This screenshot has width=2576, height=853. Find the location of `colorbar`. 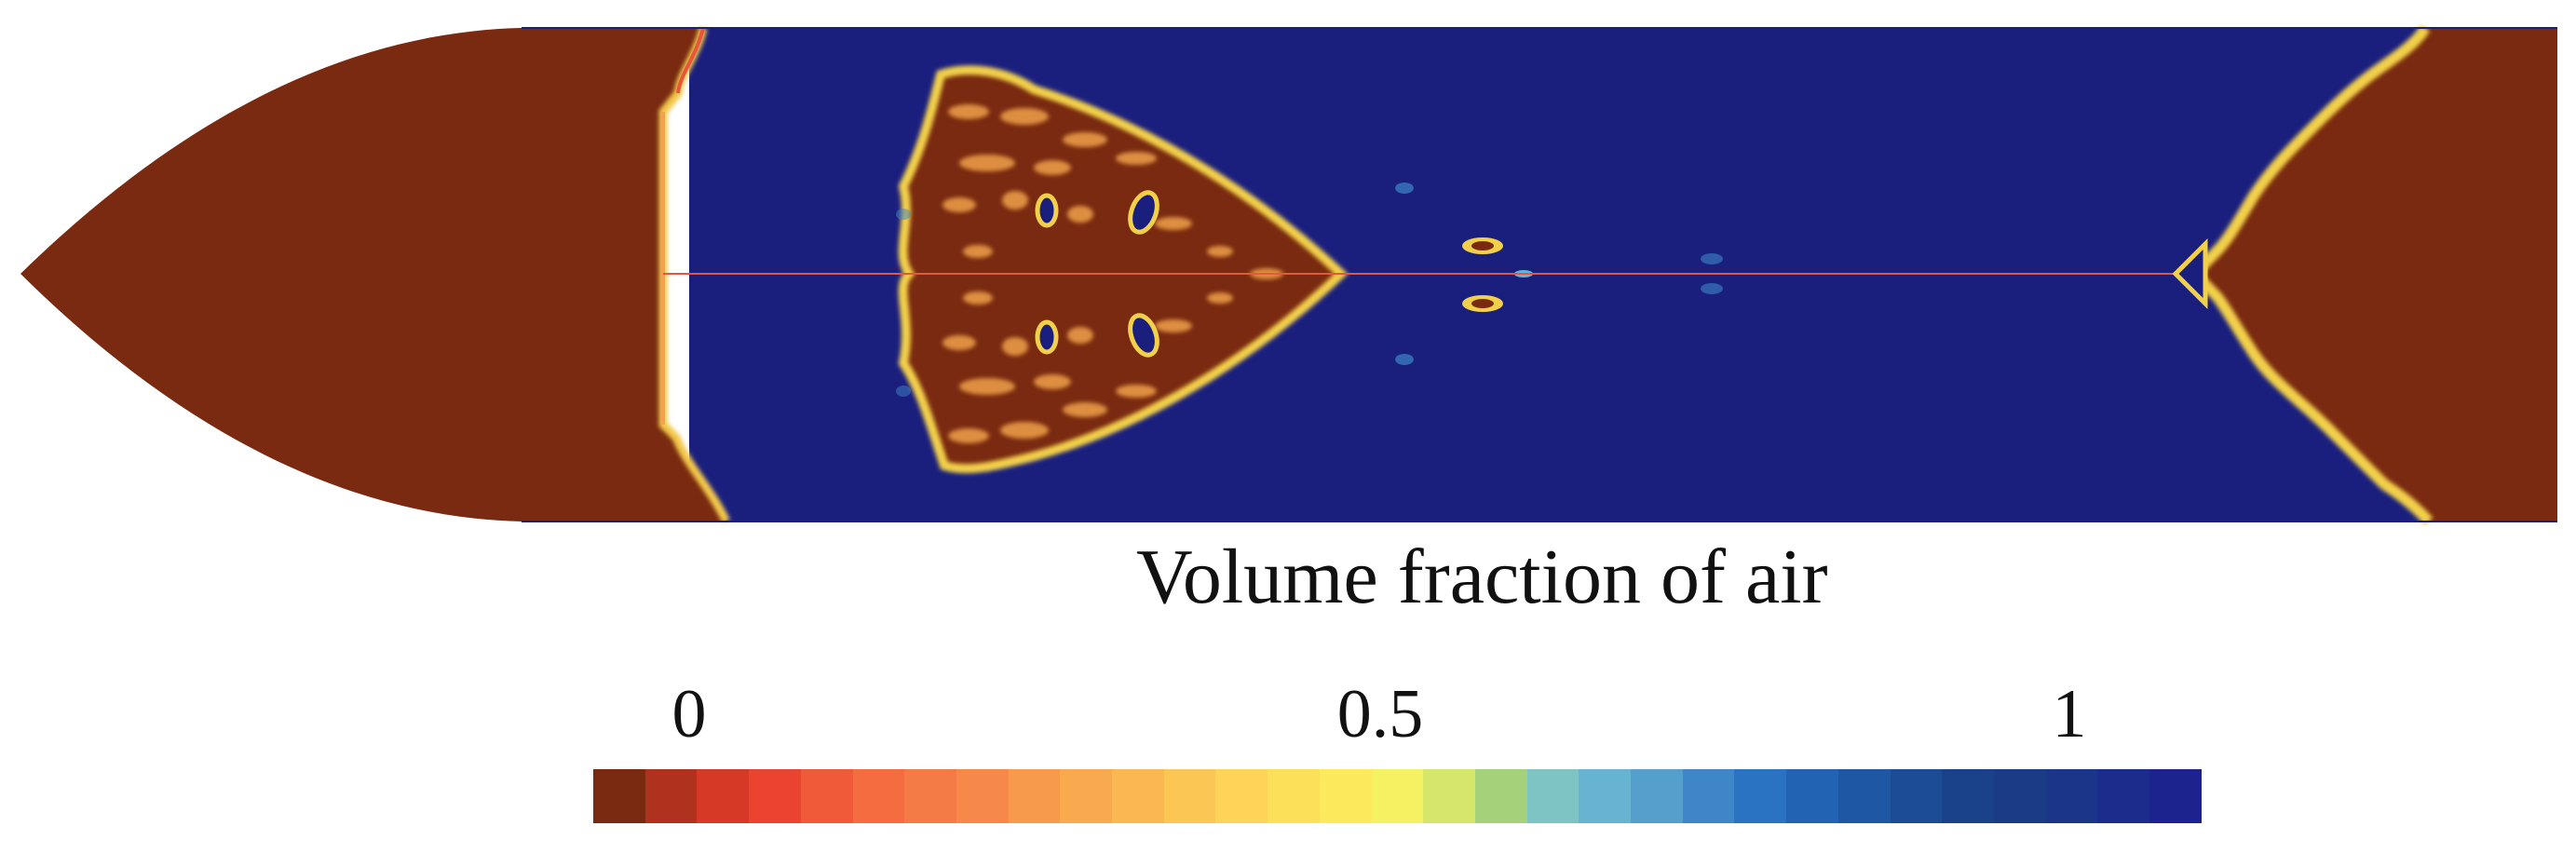

colorbar is located at coordinates (1397, 796).